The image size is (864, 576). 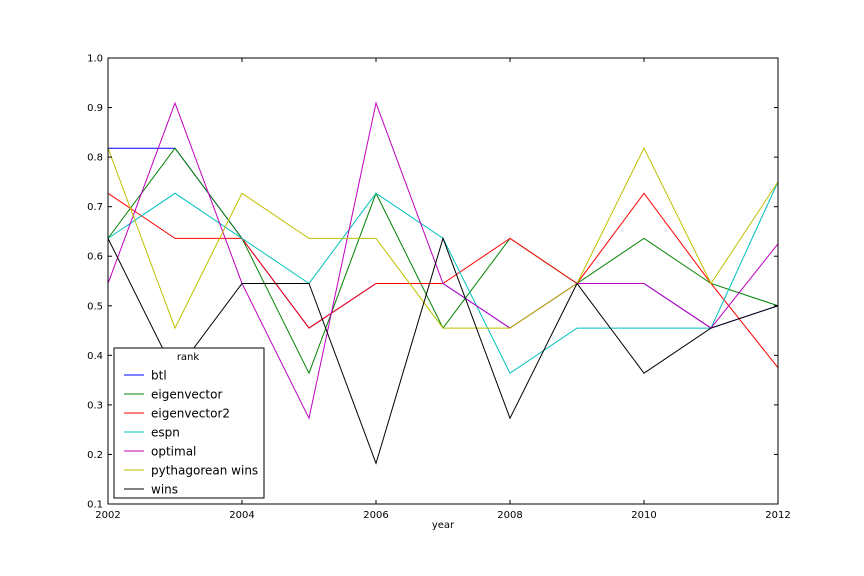 What do you see at coordinates (375, 515) in the screenshot?
I see `x-tick-label: 2006` at bounding box center [375, 515].